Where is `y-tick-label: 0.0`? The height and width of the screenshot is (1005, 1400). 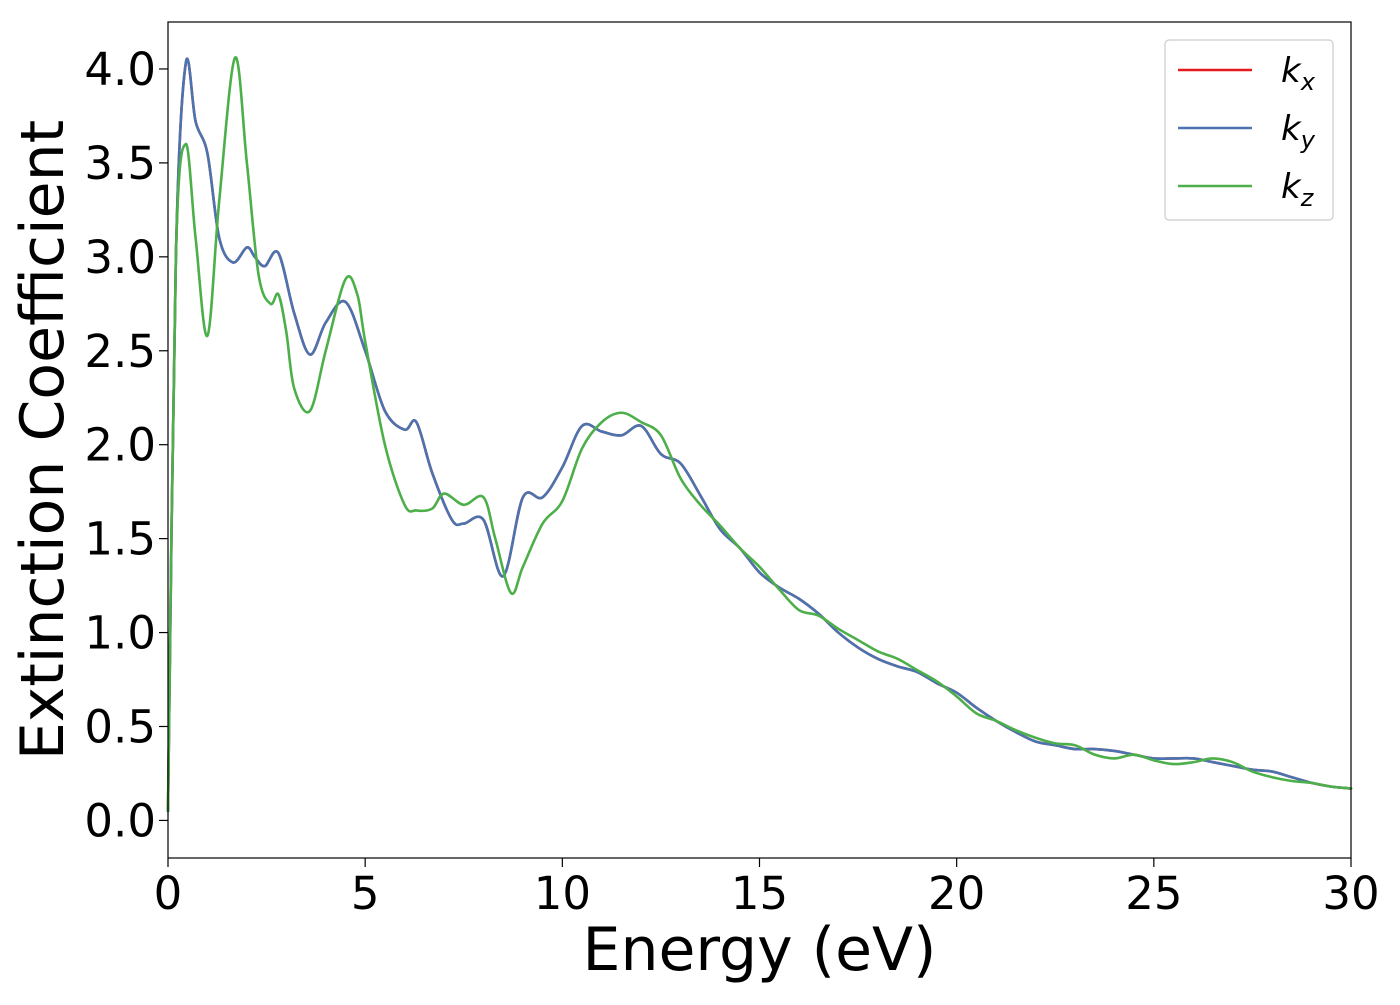 y-tick-label: 0.0 is located at coordinates (120, 820).